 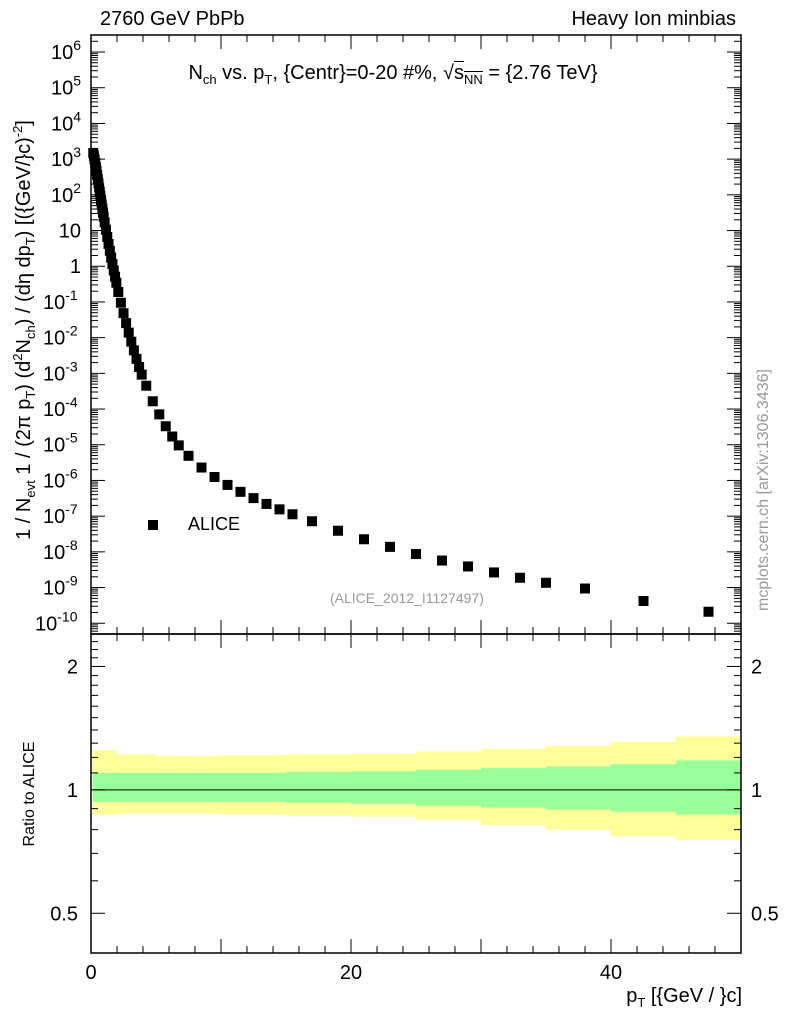 I want to click on legend-label-alice: ALICE, so click(x=214, y=524).